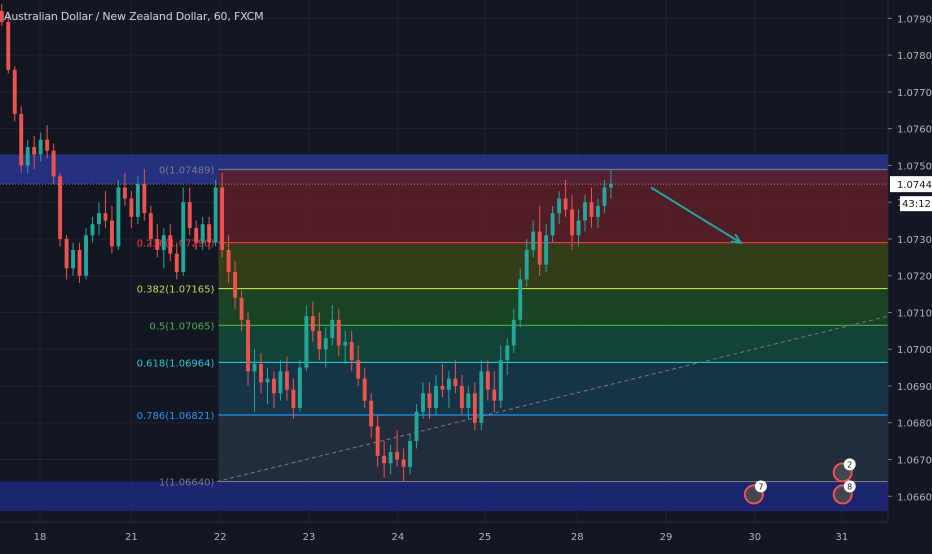 The height and width of the screenshot is (554, 932). Describe the element at coordinates (849, 464) in the screenshot. I see `event-marker-count: 2` at that location.